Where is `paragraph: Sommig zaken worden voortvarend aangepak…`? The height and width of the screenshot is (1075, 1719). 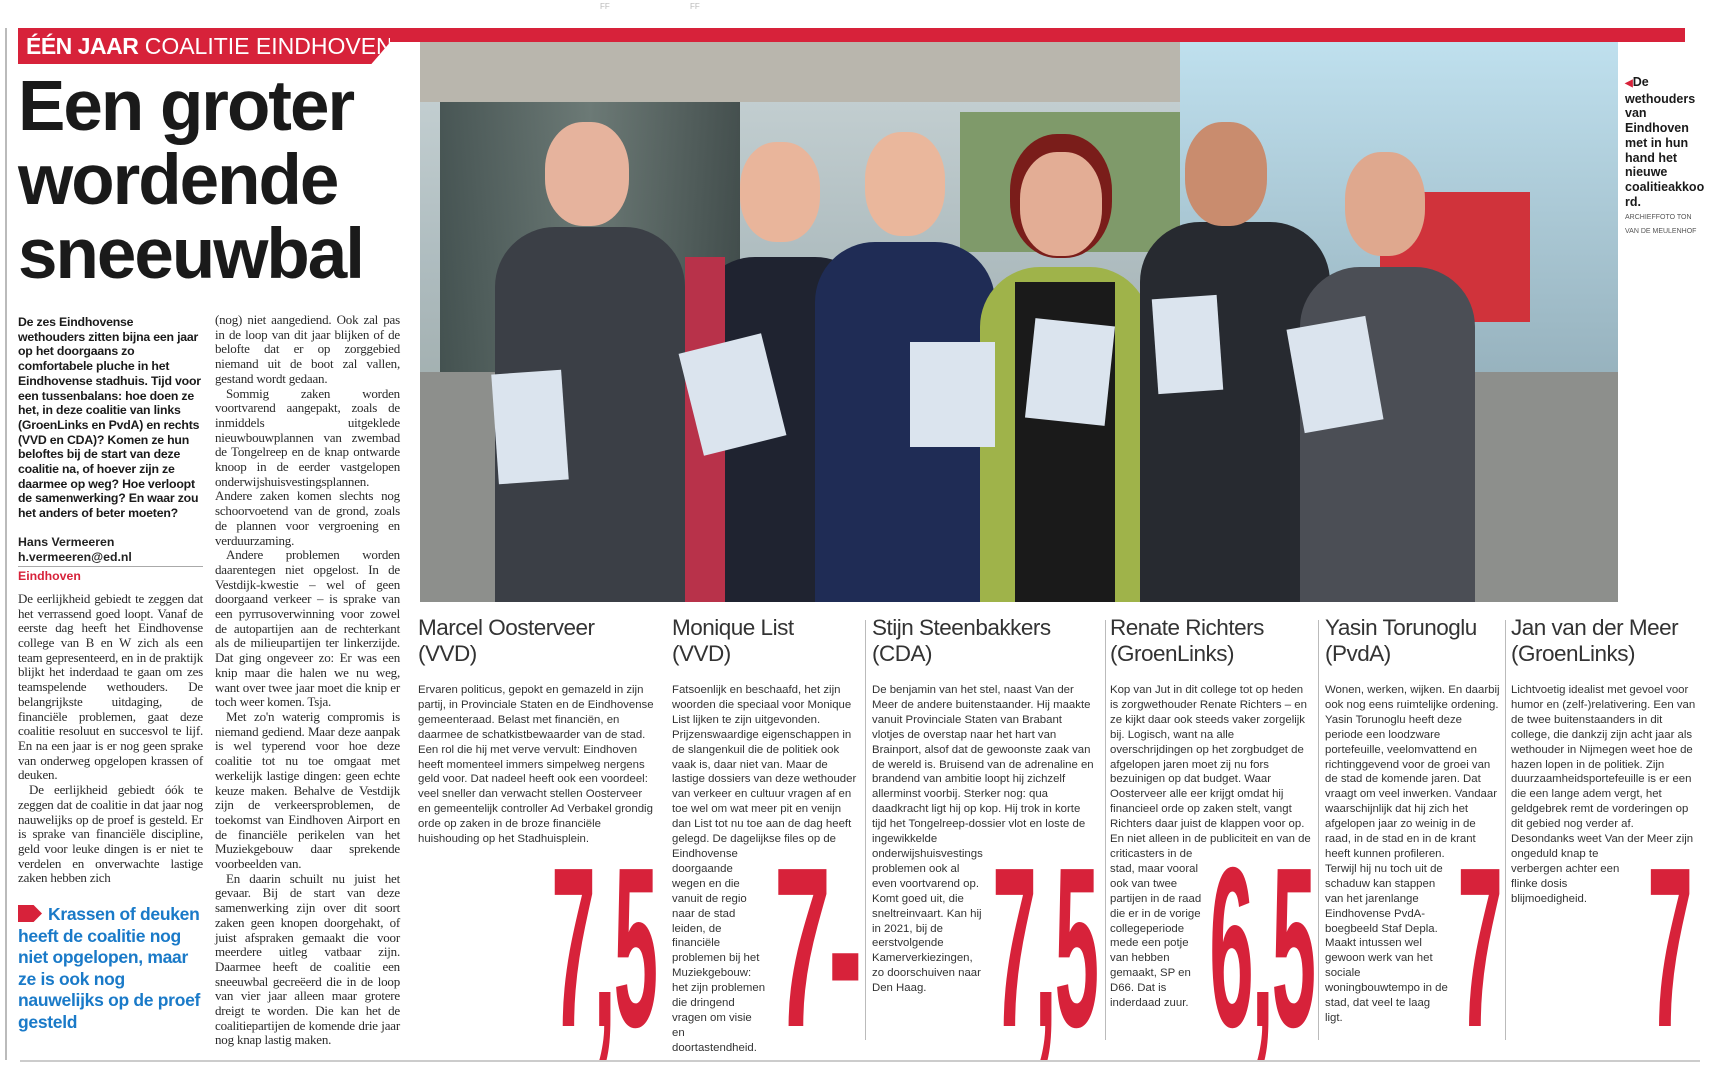 paragraph: Sommig zaken worden voortvarend aangepak… is located at coordinates (307, 466).